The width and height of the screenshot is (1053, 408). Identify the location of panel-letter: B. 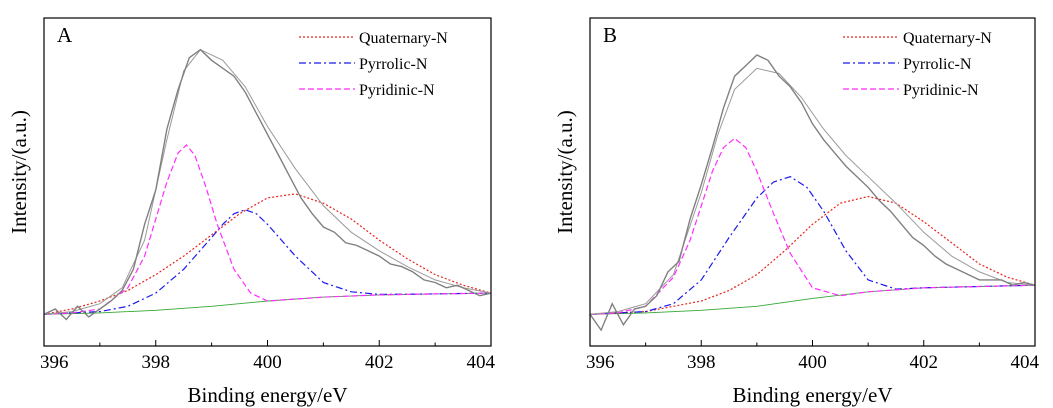
(610, 35).